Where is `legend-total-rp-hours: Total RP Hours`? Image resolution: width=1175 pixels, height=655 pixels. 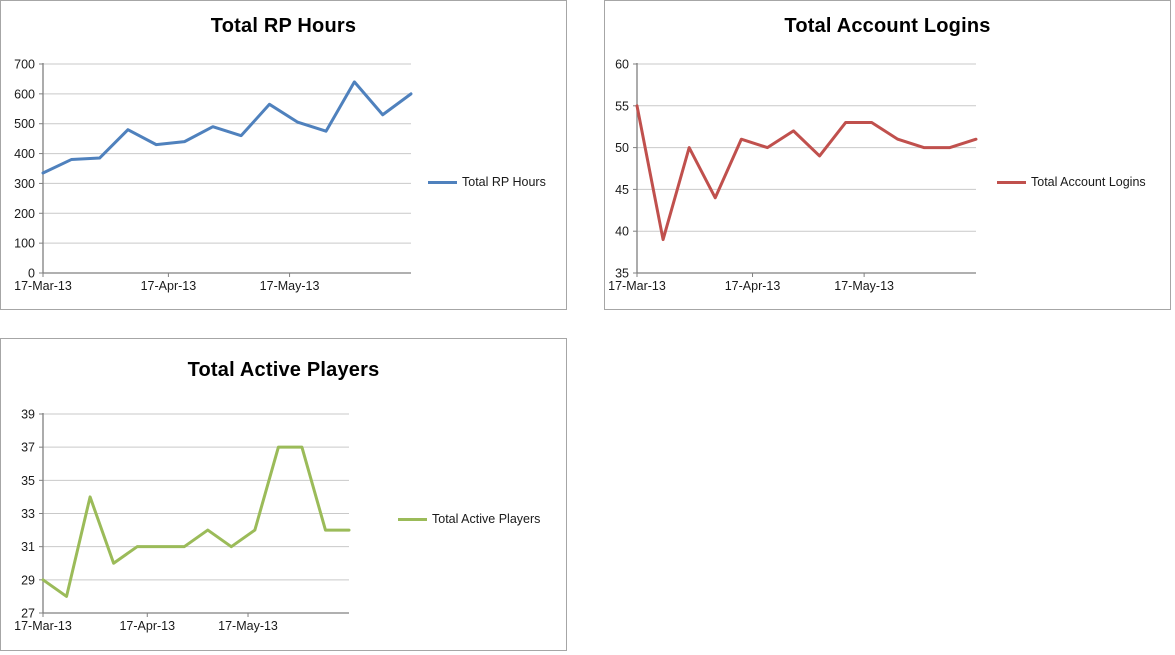
legend-total-rp-hours: Total RP Hours is located at coordinates (487, 182).